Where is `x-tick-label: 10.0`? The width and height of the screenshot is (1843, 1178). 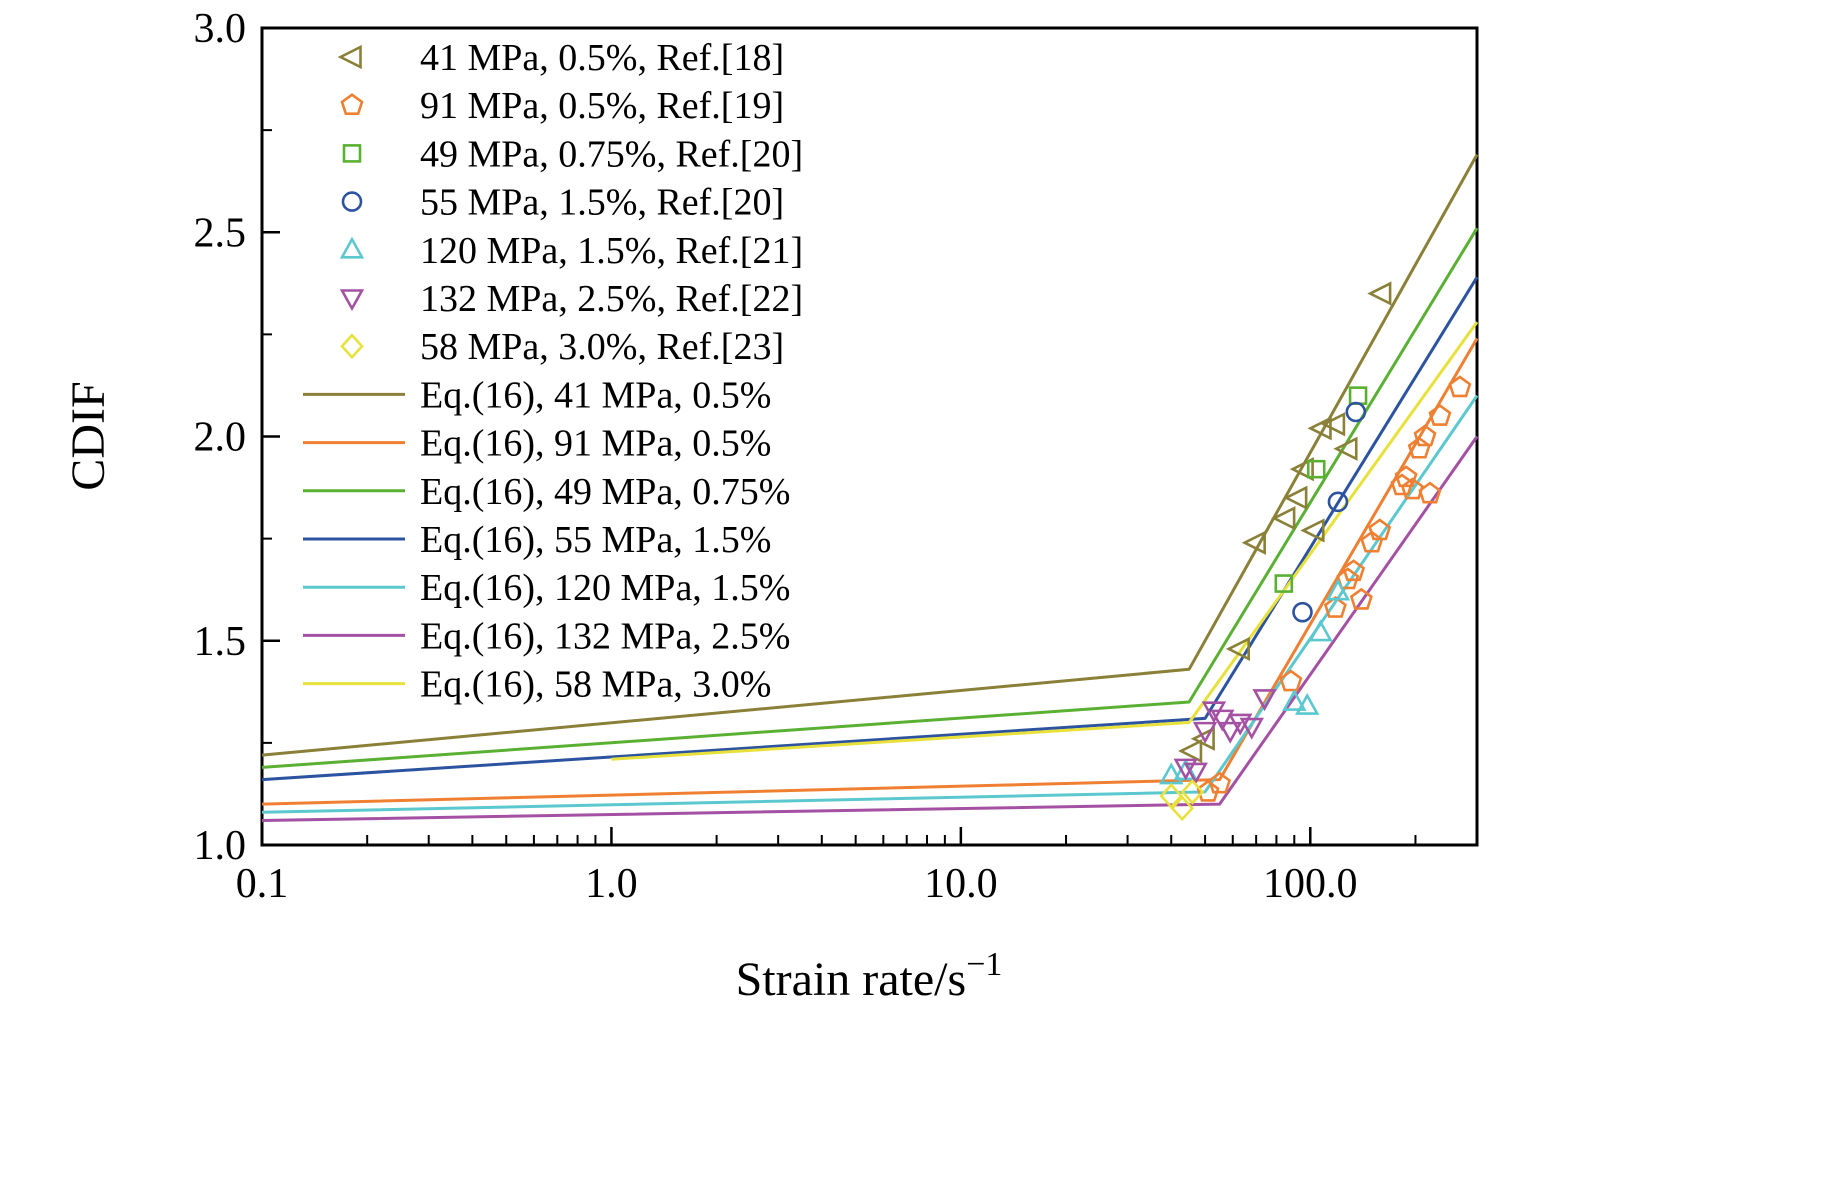 x-tick-label: 10.0 is located at coordinates (961, 884).